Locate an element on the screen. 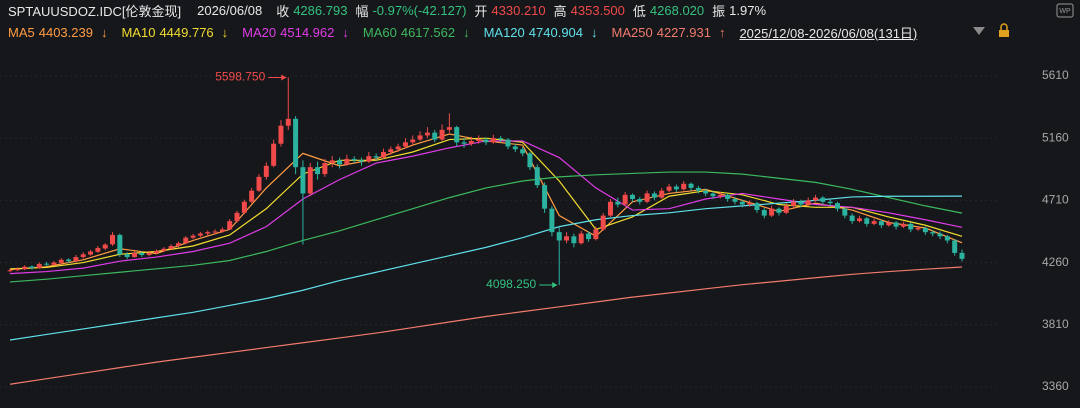 The image size is (1080, 408). stat-label: 低 is located at coordinates (639, 11).